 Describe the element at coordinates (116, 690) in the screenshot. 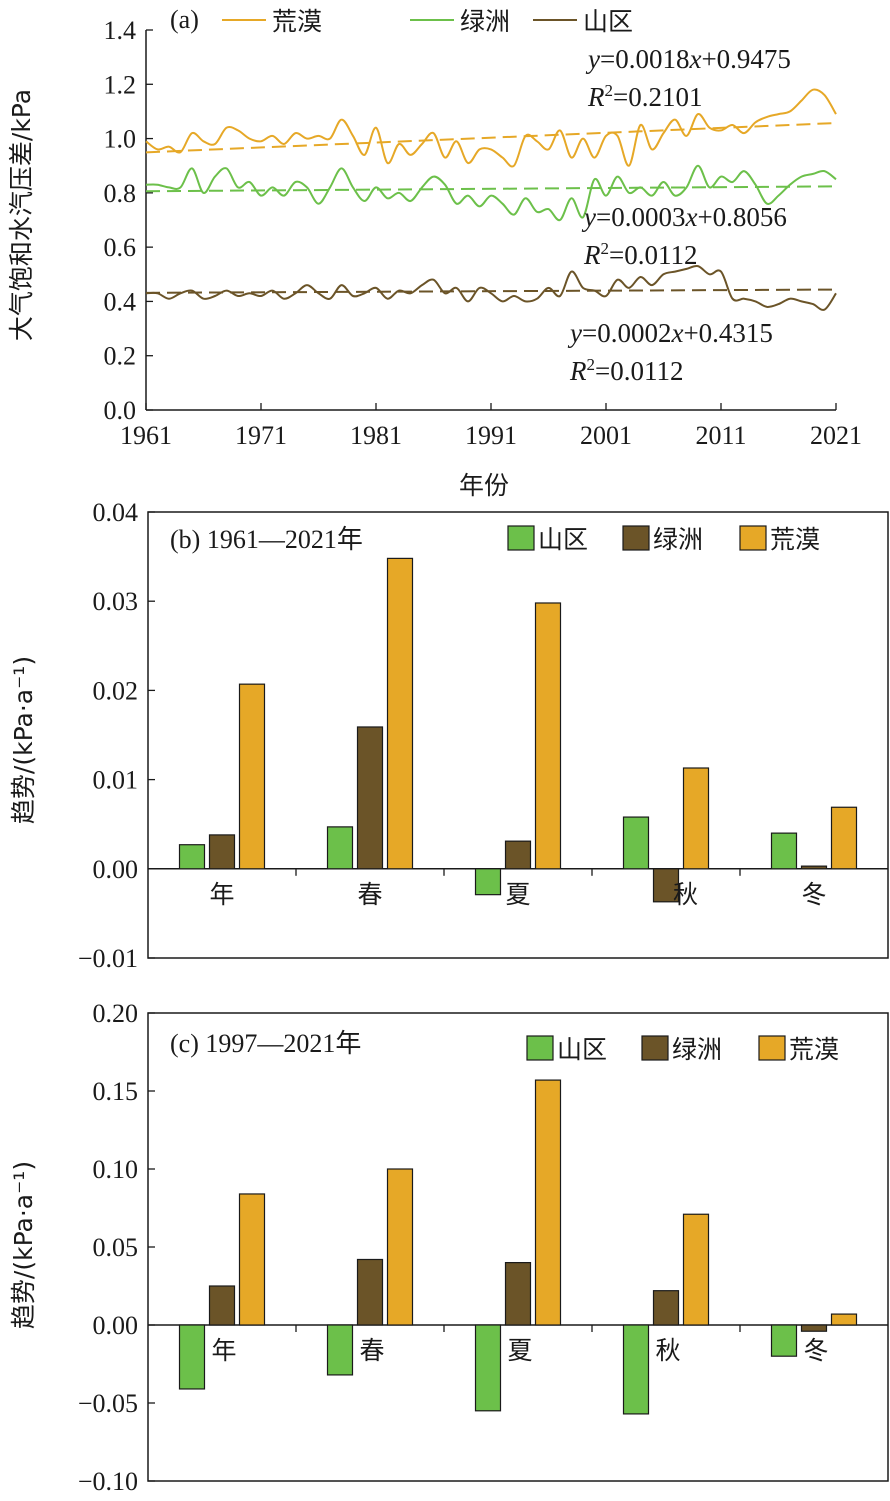

I see `panel-b-y-tick-label: 0.02` at that location.